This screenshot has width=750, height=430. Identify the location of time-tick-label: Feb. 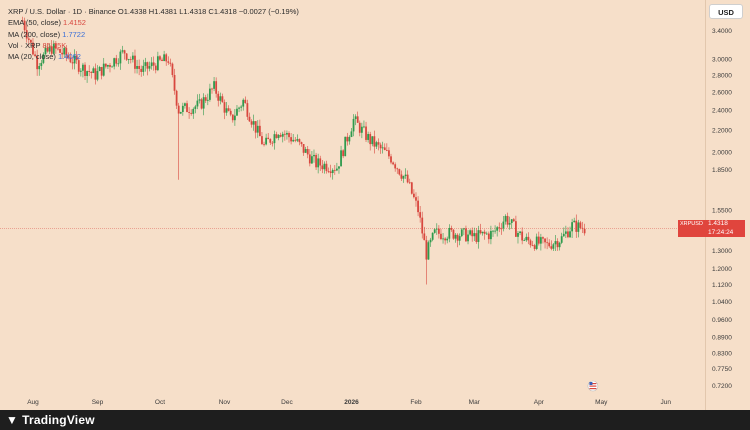
(416, 402).